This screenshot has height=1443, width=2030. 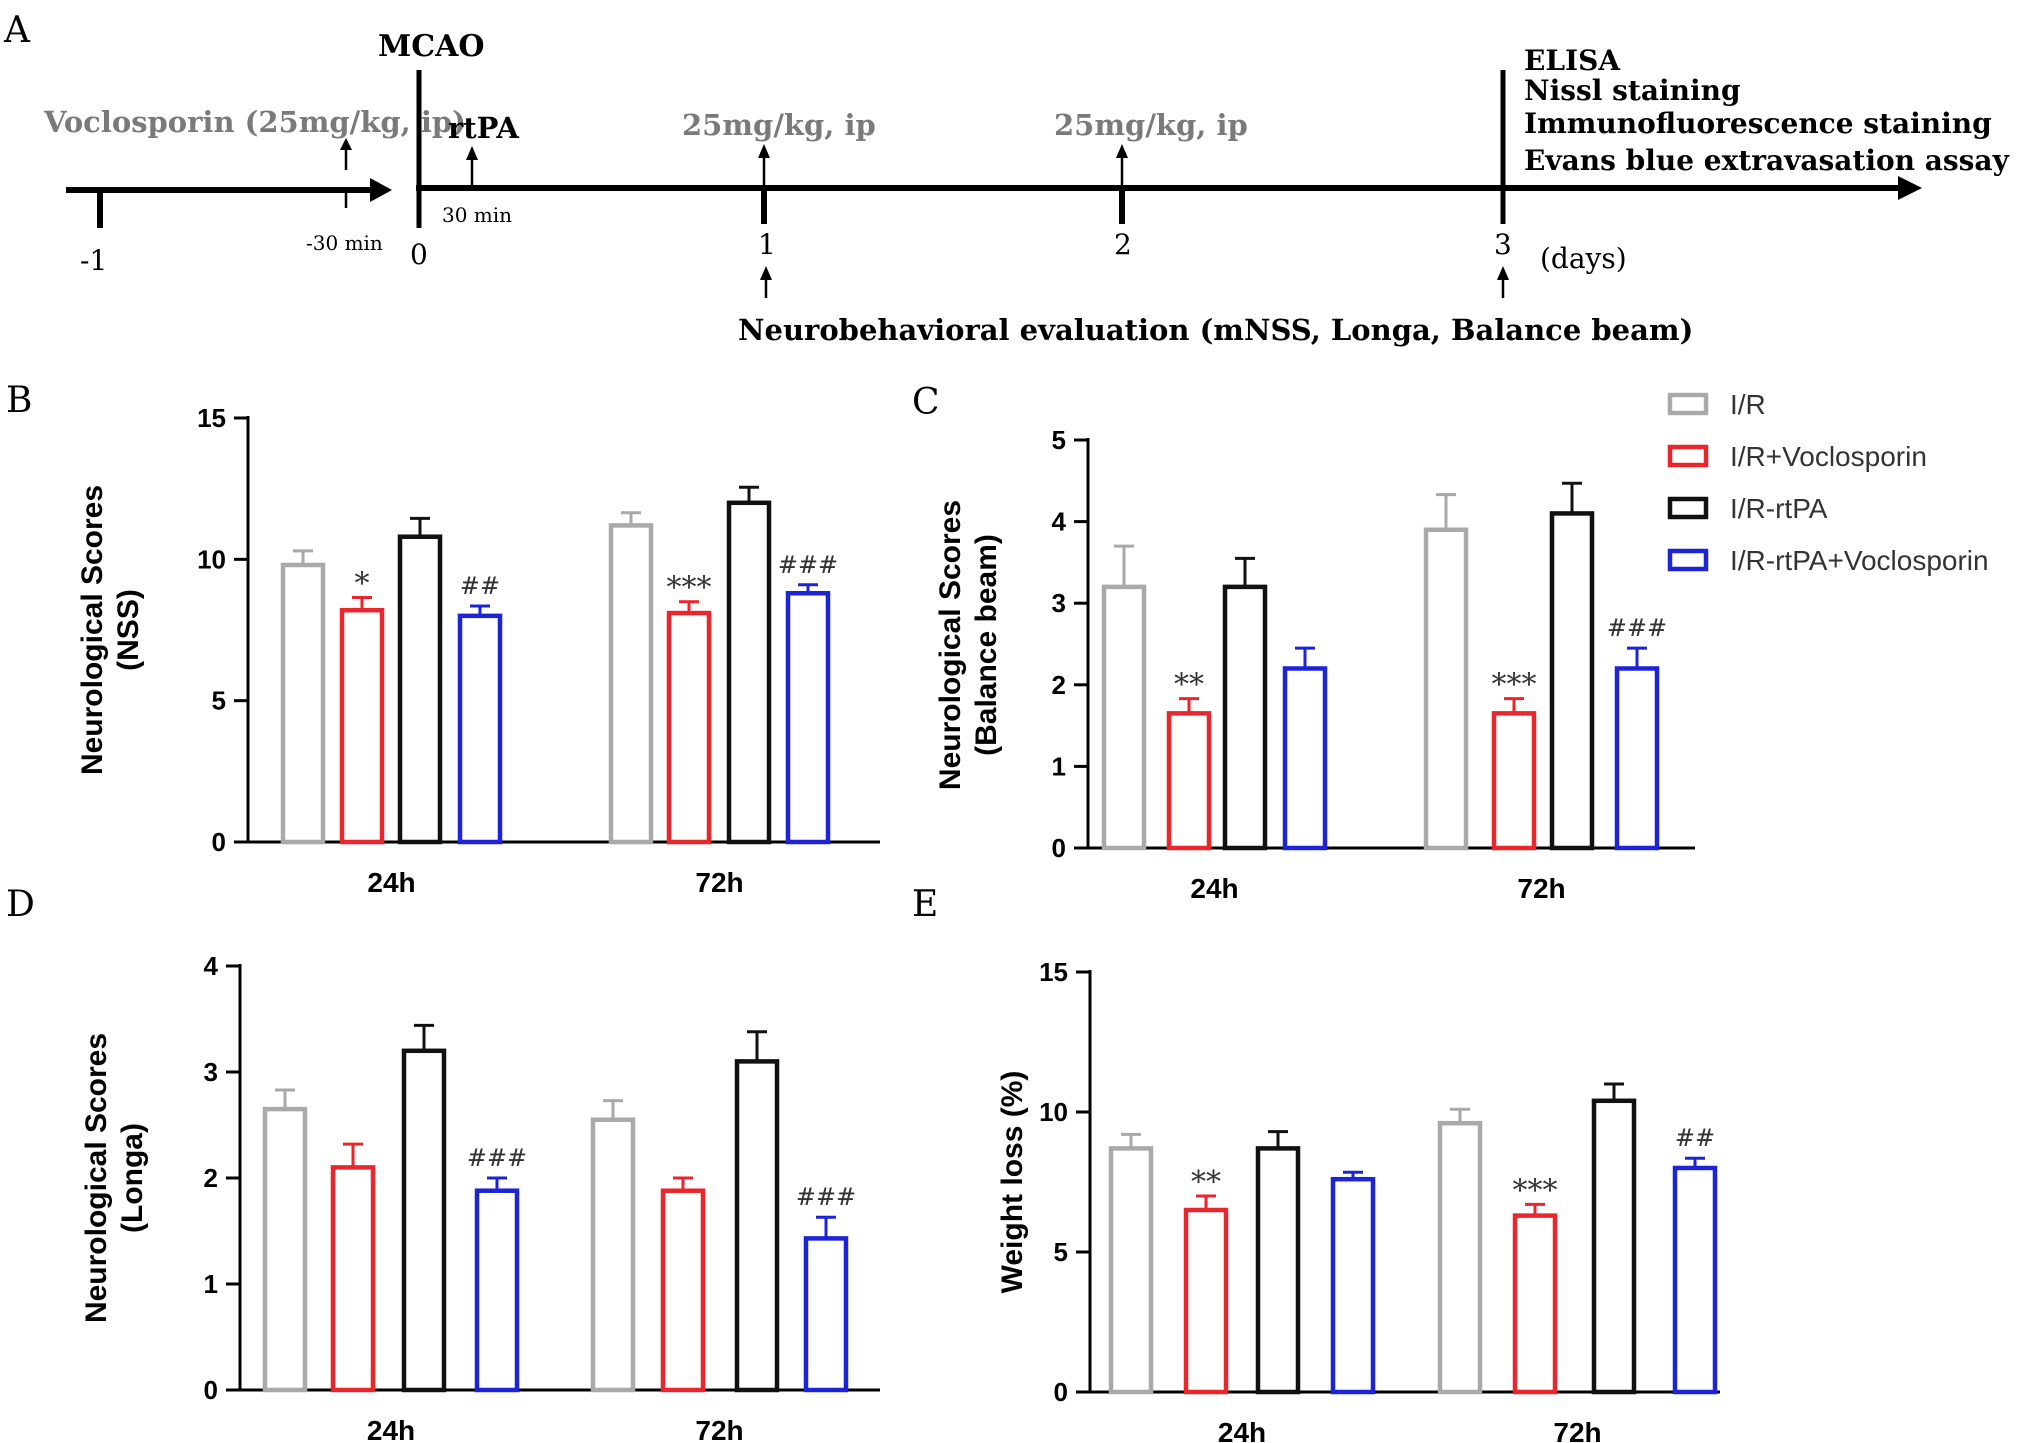 I want to click on timeline-arrowhead-pre, so click(x=381, y=190).